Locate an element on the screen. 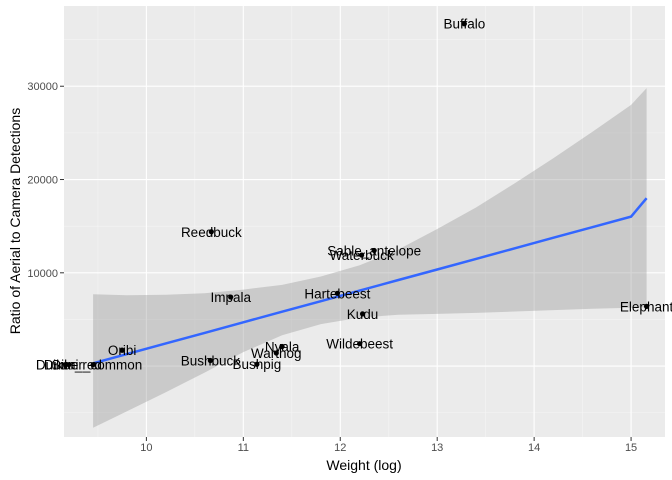 The image size is (672, 480). point-label: Hartebeest is located at coordinates (337, 293).